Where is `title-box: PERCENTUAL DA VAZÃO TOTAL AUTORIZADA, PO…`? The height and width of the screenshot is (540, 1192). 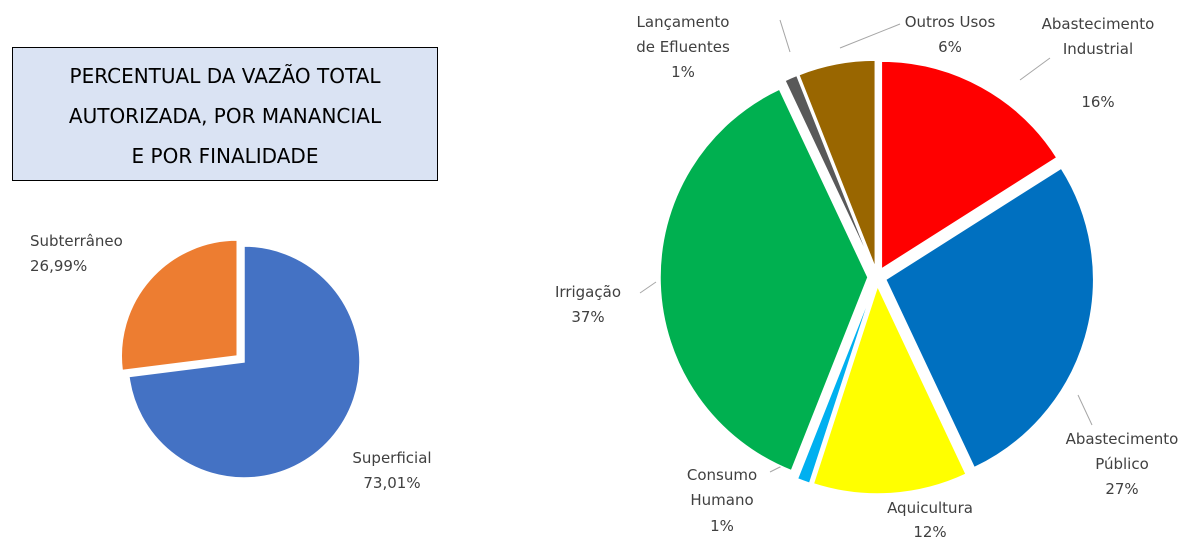 title-box: PERCENTUAL DA VAZÃO TOTAL AUTORIZADA, PO… is located at coordinates (225, 114).